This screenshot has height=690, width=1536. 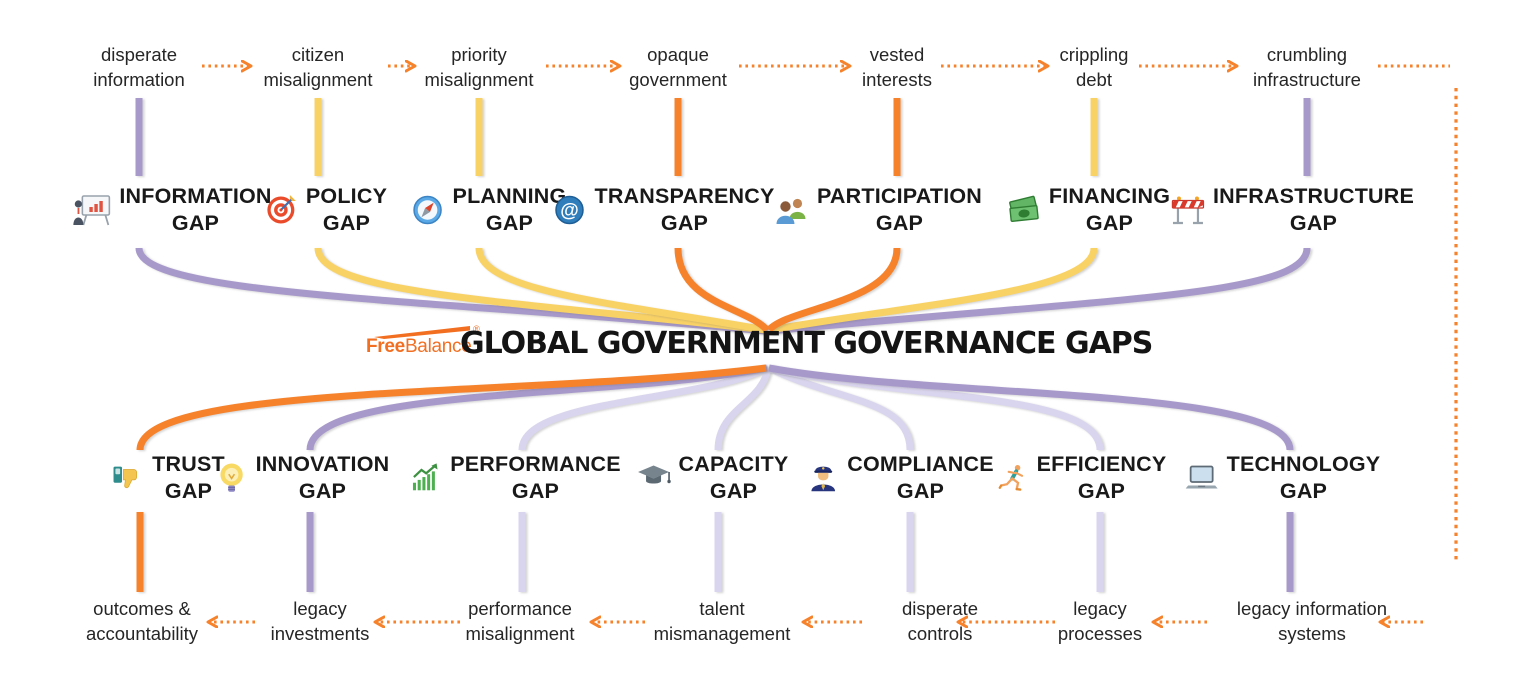 I want to click on police-officer-icon, so click(x=823, y=479).